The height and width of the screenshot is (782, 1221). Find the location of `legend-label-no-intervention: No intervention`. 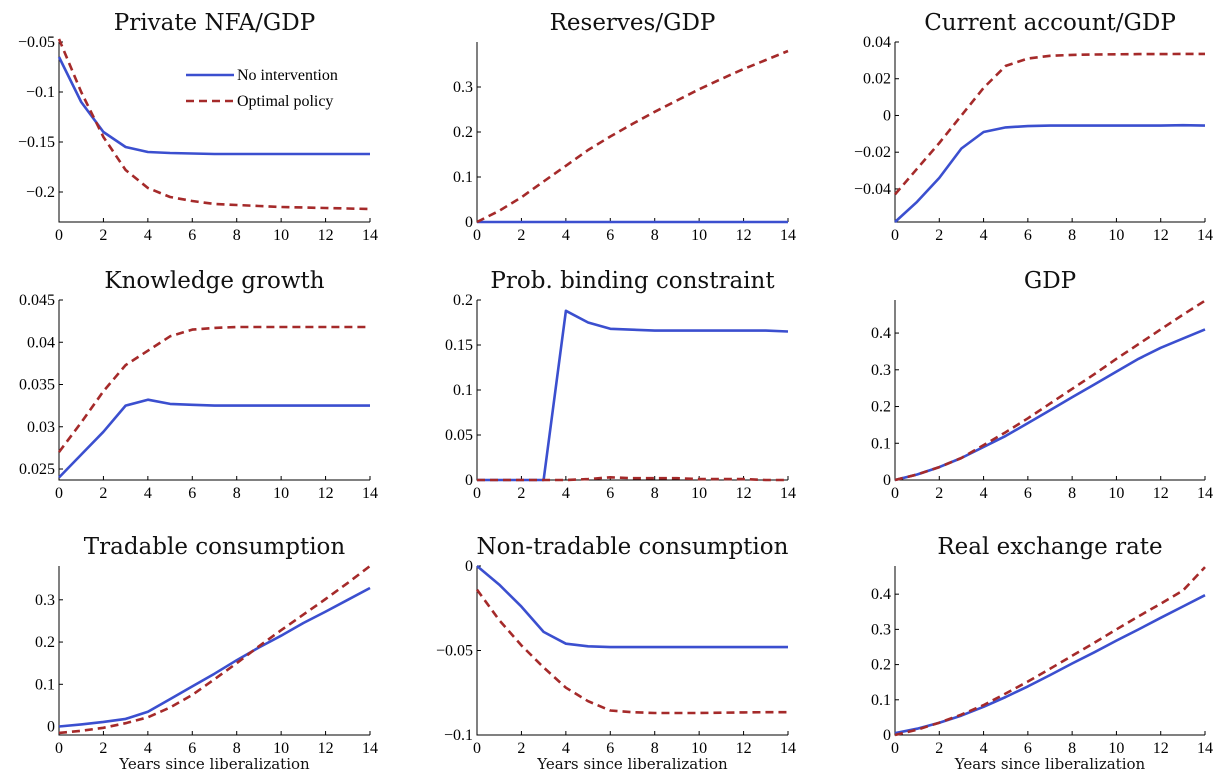

legend-label-no-intervention: No intervention is located at coordinates (287, 75).